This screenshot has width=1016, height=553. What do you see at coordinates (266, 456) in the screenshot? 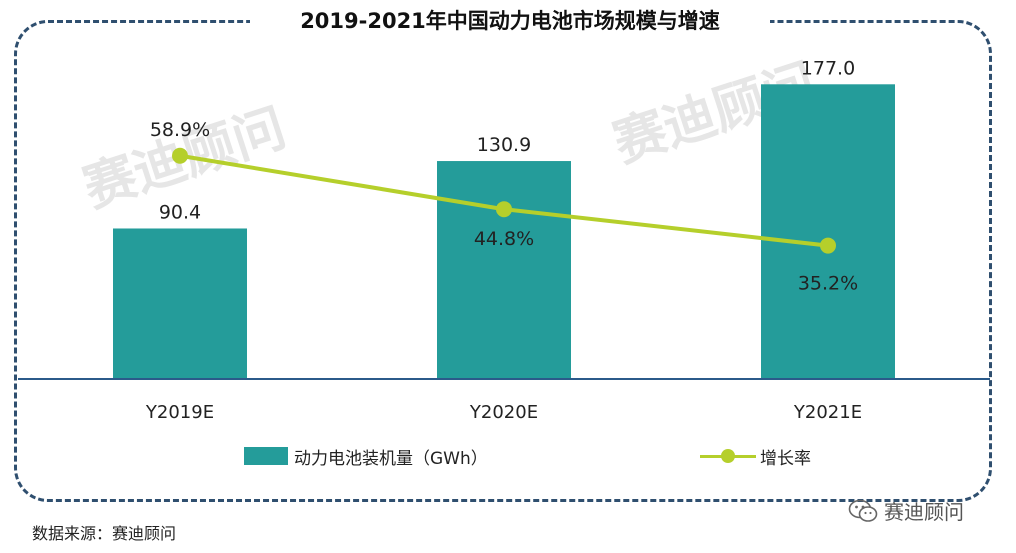
I see `legend-swatch-bar` at bounding box center [266, 456].